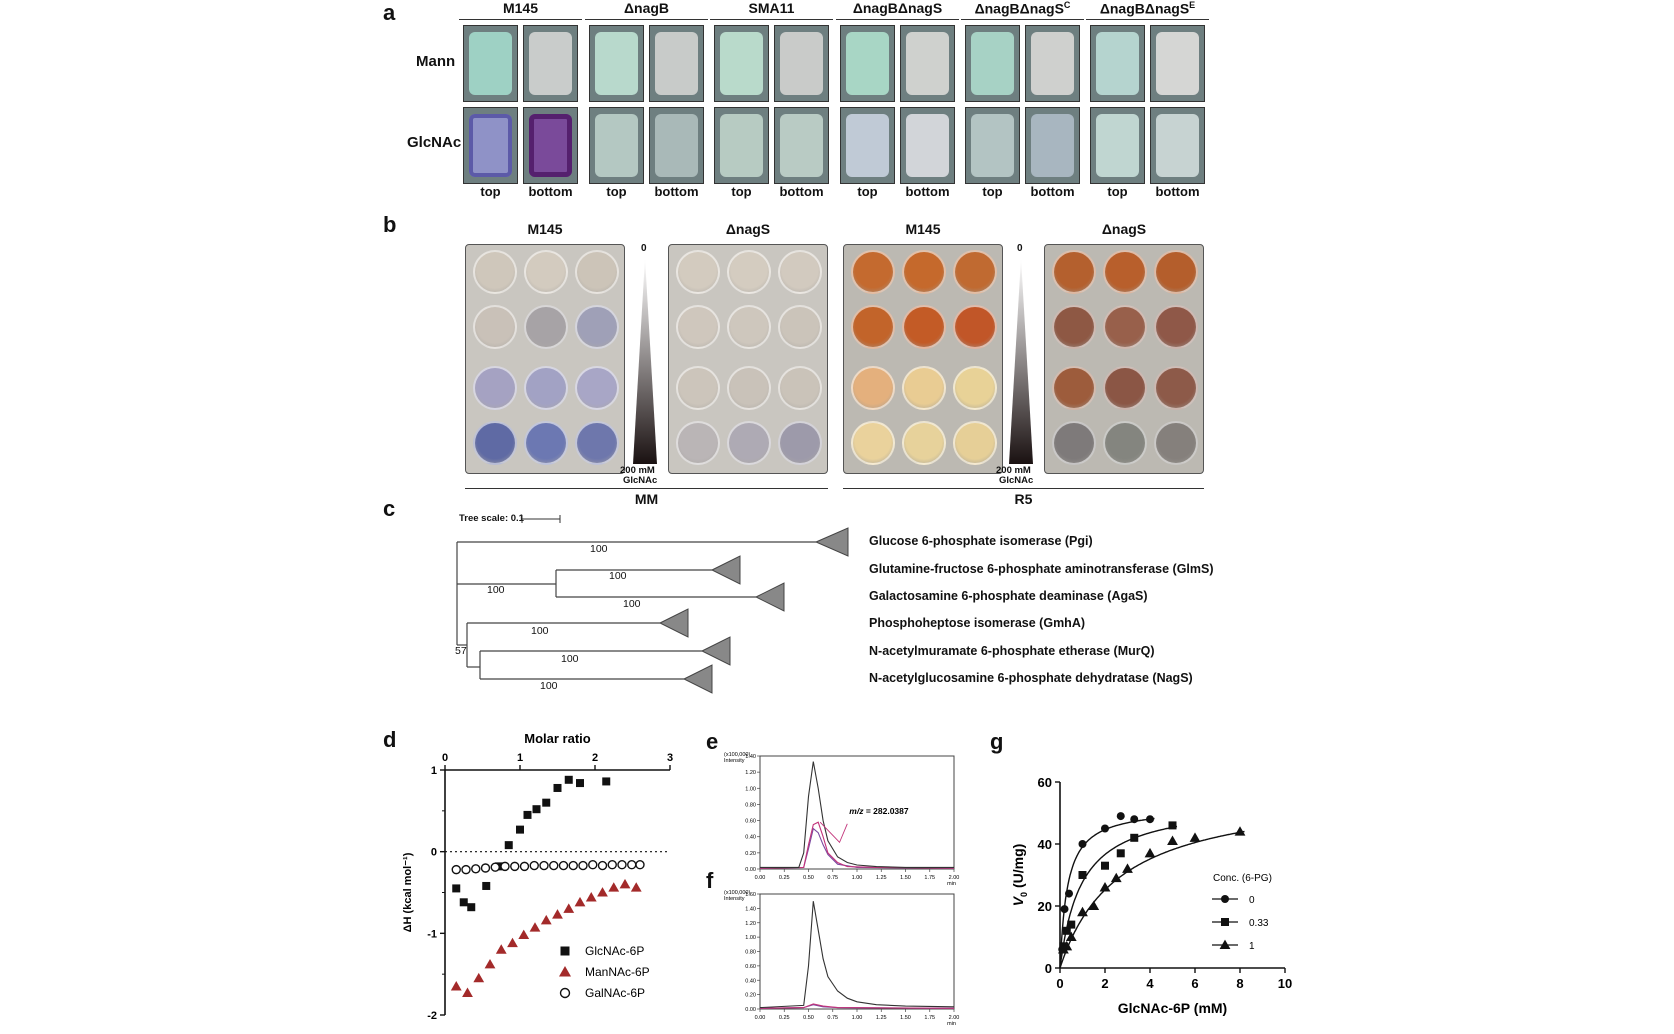 The image size is (1674, 1034). Describe the element at coordinates (1048, 968) in the screenshot. I see `y-tick-label: 0` at that location.